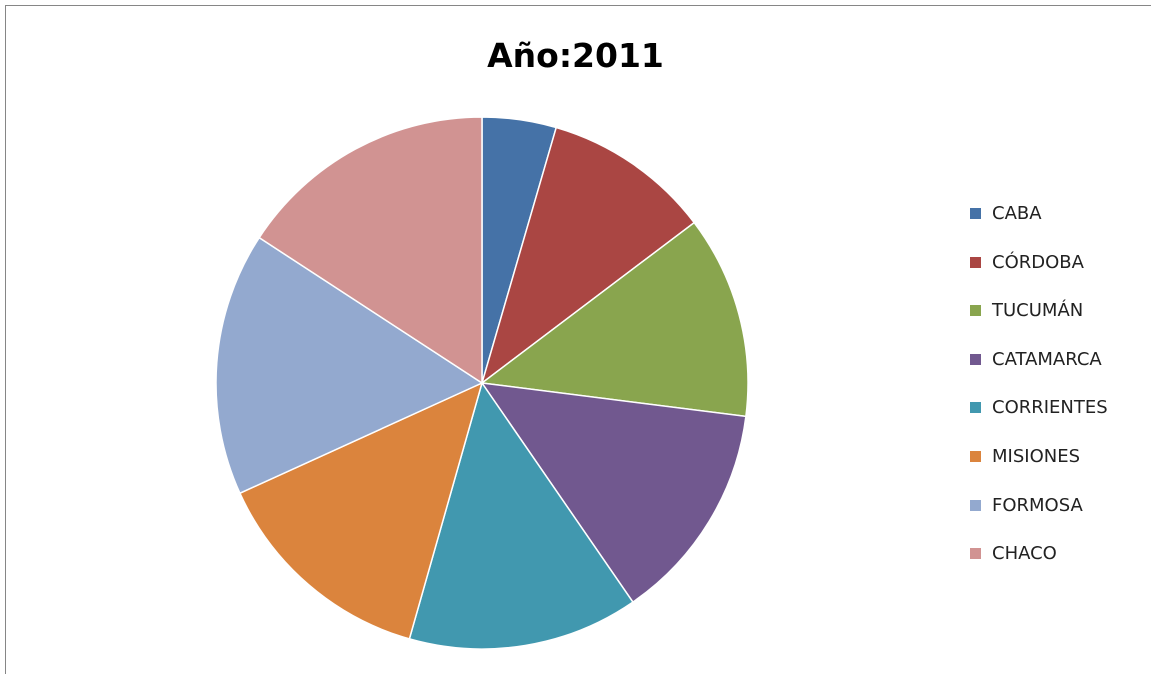 Image resolution: width=1151 pixels, height=674 pixels. I want to click on legend-label: FORMOSA, so click(1037, 505).